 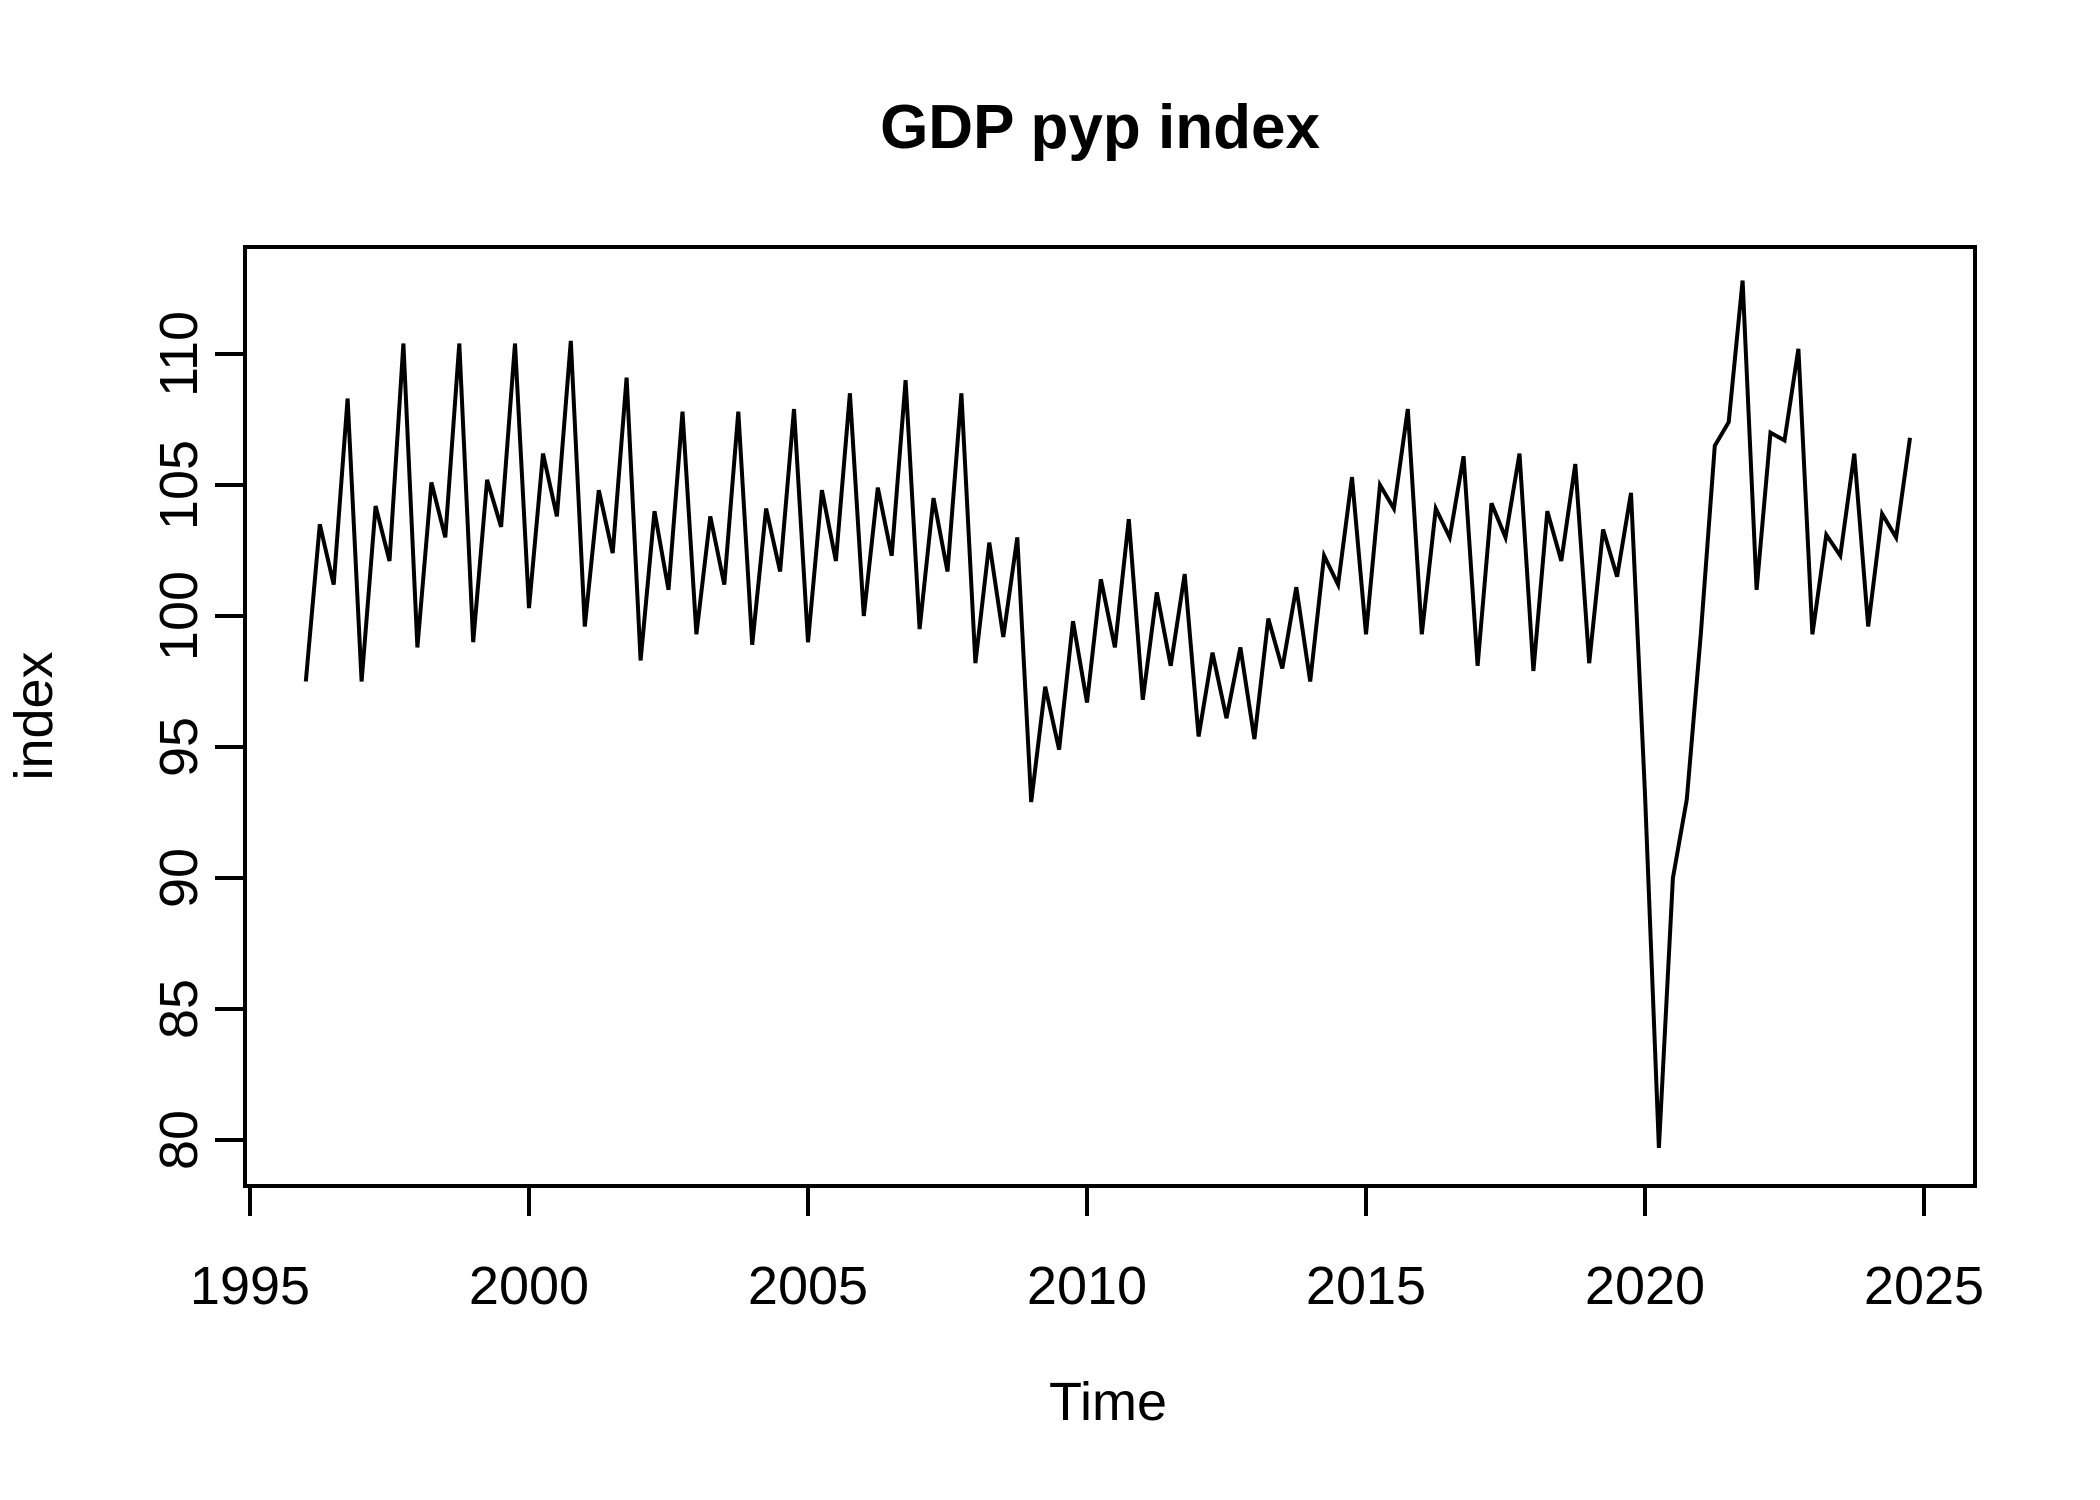 I want to click on x-tick-label: 2000, so click(x=529, y=1286).